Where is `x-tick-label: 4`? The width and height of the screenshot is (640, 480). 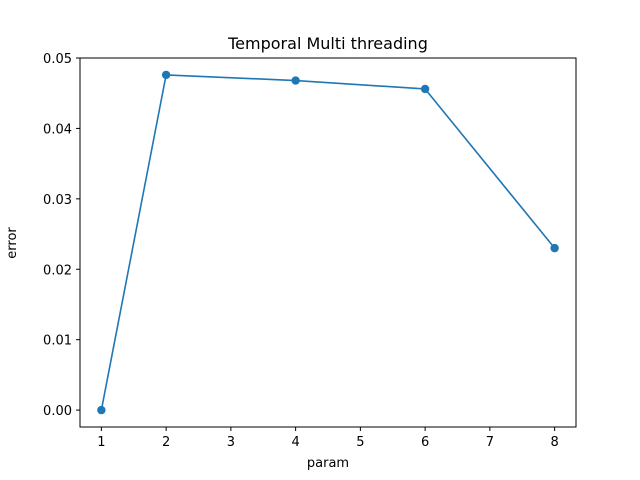
x-tick-label: 4 is located at coordinates (295, 442).